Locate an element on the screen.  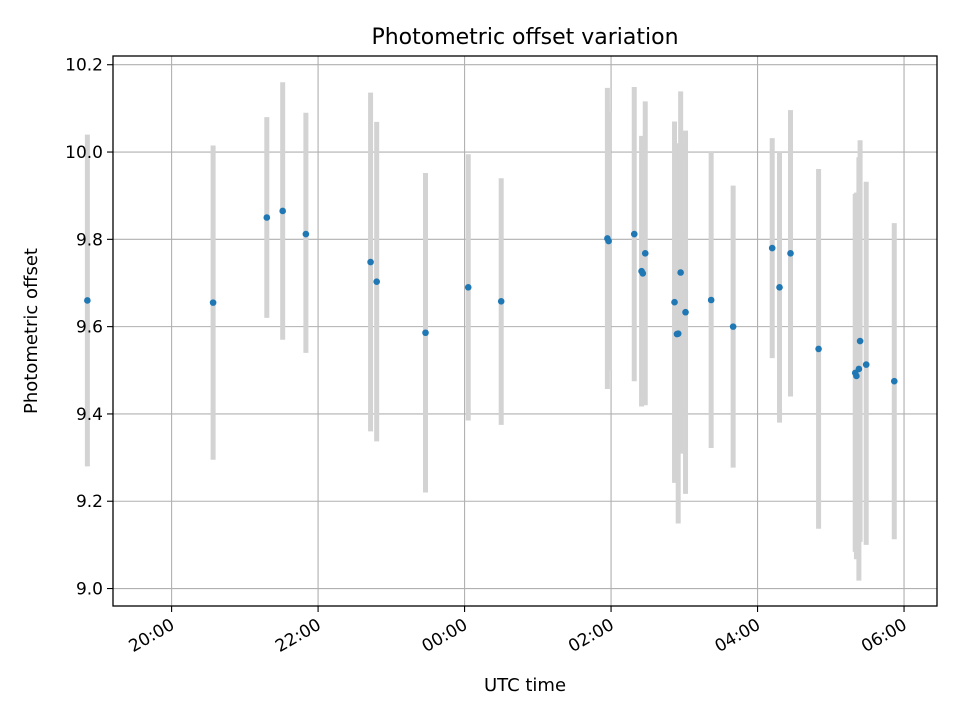
y-tick-label: 10.0 is located at coordinates (84, 153).